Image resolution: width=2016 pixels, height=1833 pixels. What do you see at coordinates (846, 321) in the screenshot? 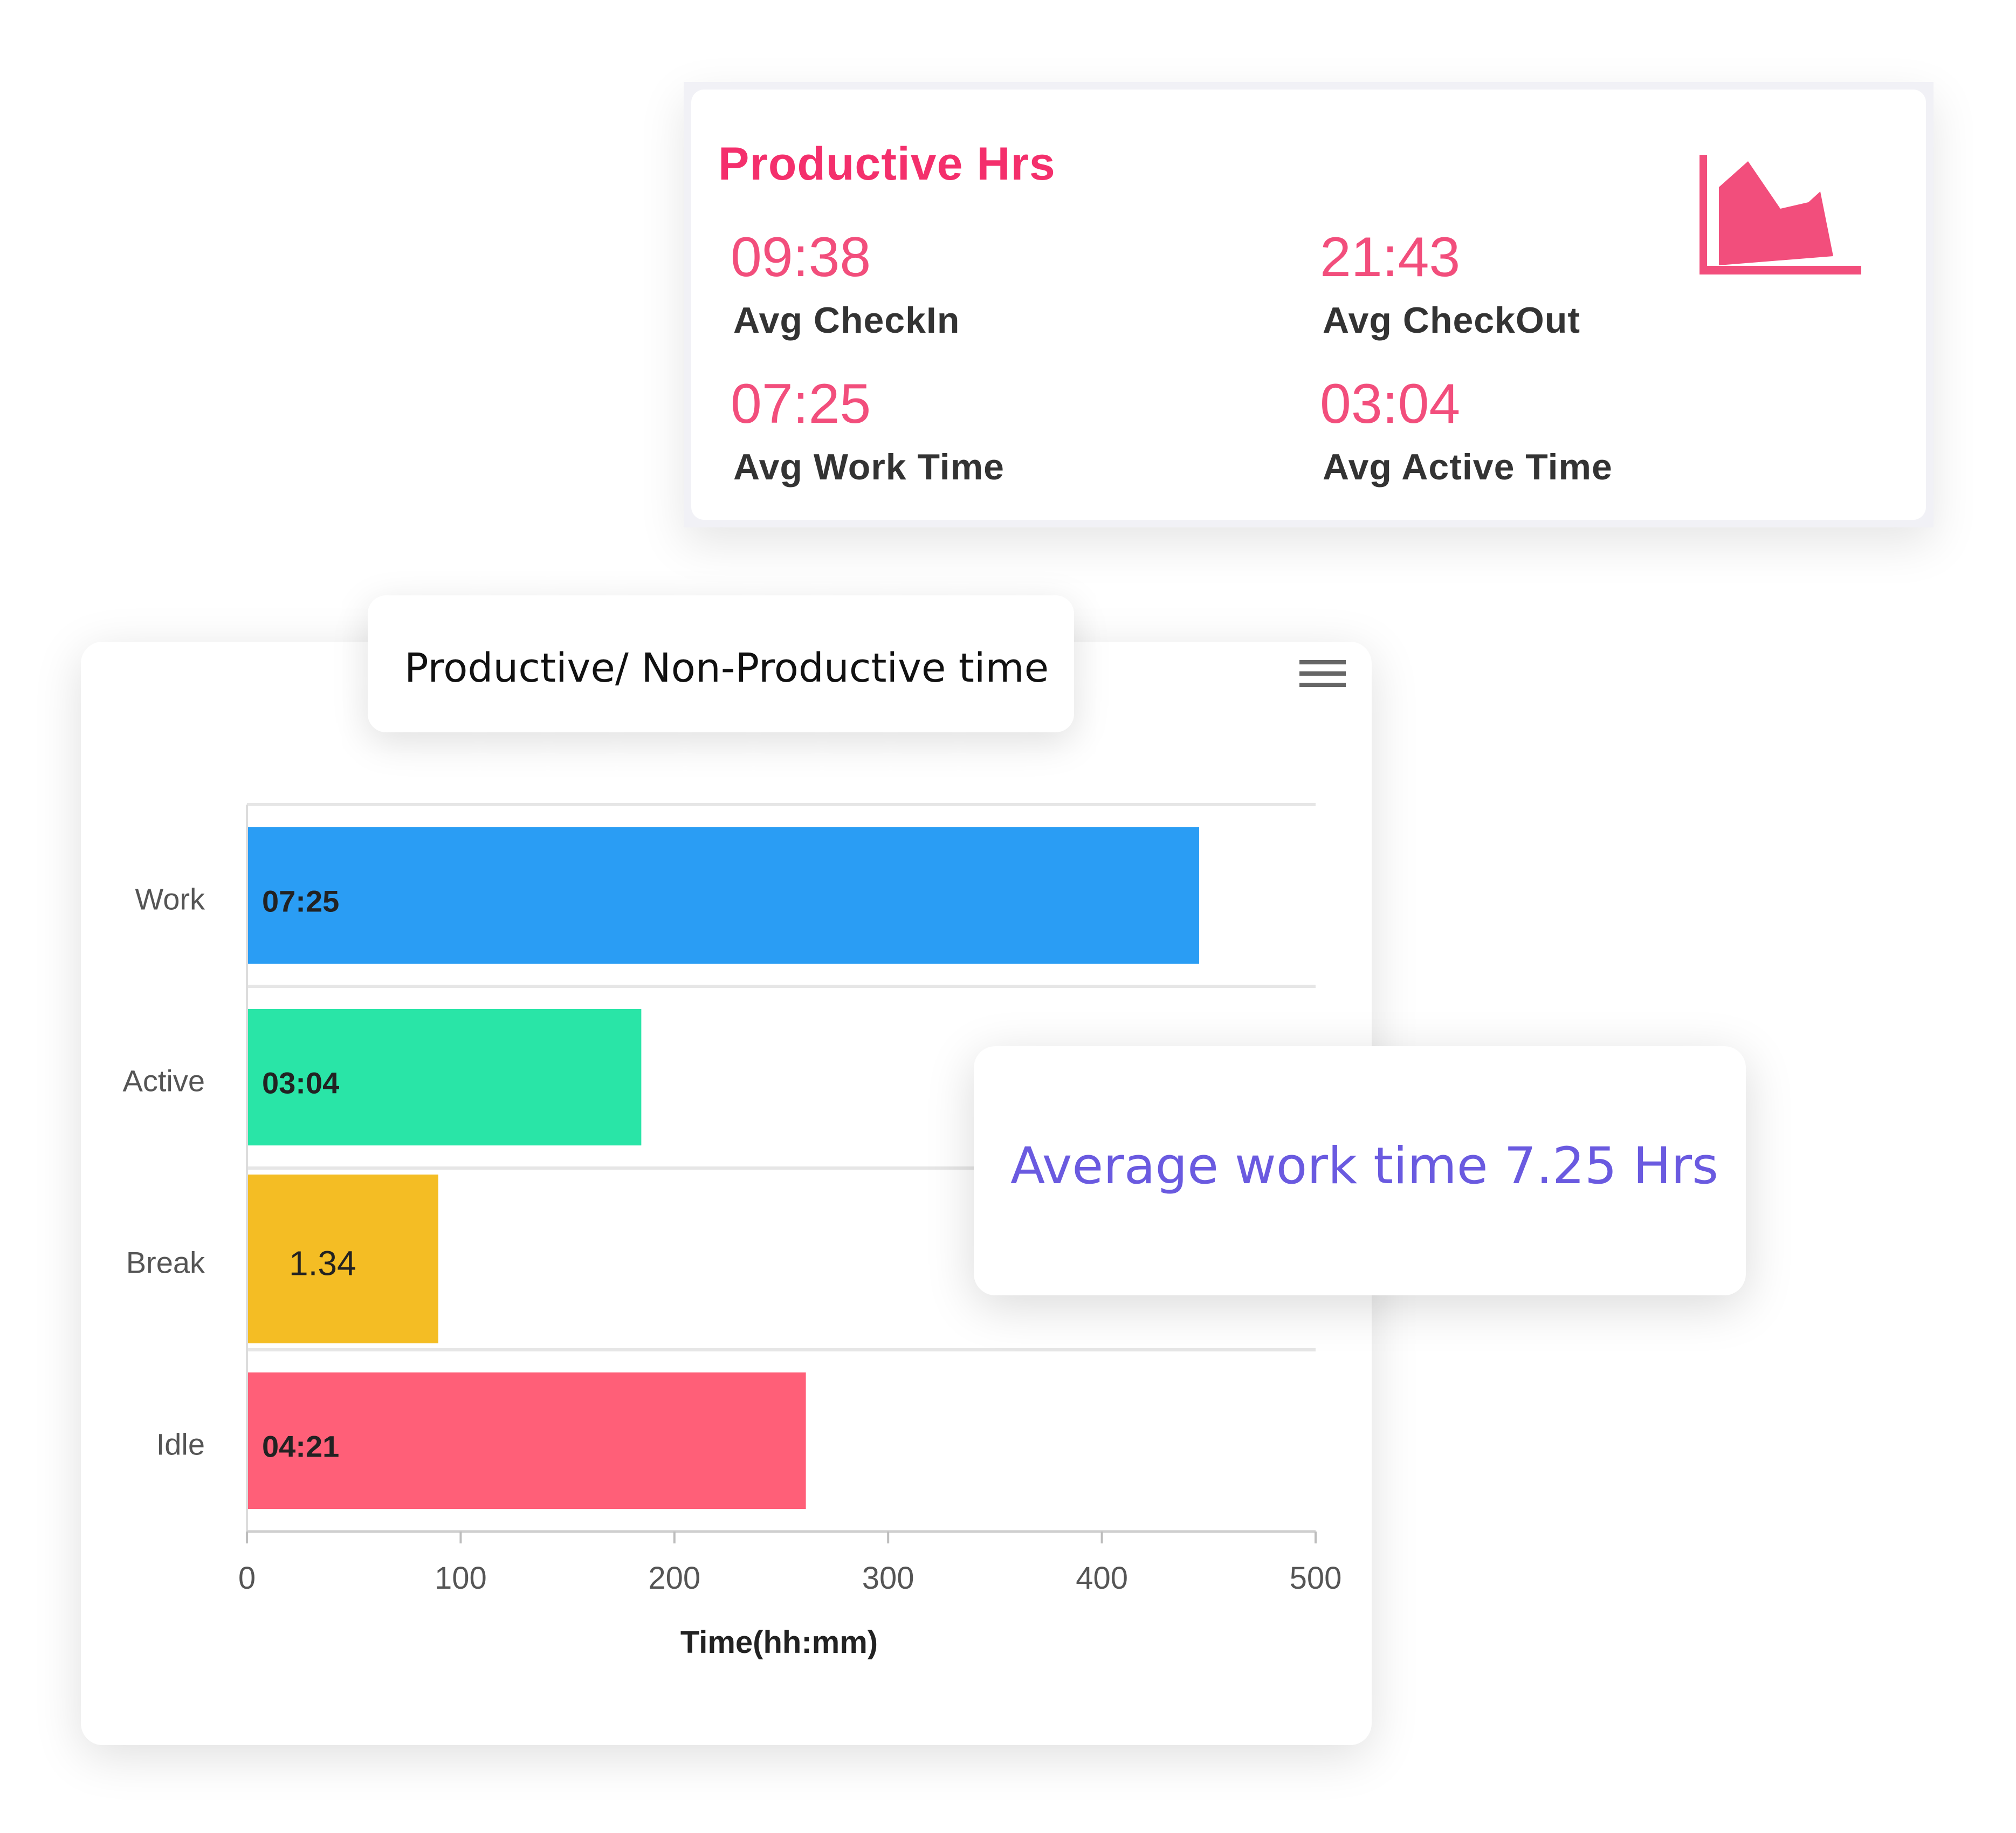
I see `avg-checkin-label: Avg CheckIn` at bounding box center [846, 321].